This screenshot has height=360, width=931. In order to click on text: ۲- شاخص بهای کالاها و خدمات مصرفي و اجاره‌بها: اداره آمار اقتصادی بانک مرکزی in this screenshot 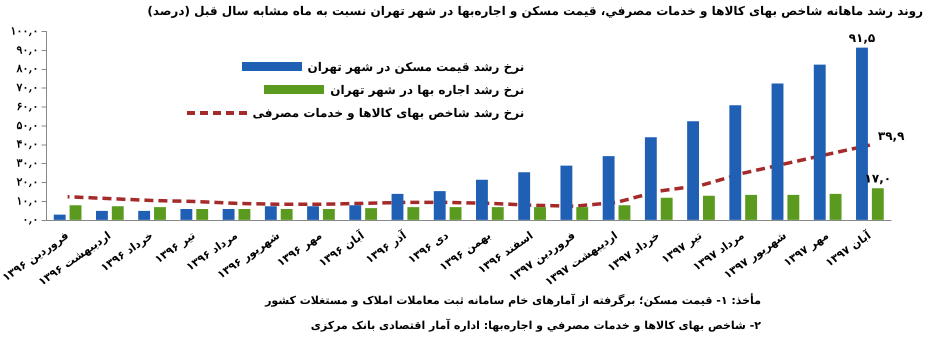, I will do `click(535, 325)`.